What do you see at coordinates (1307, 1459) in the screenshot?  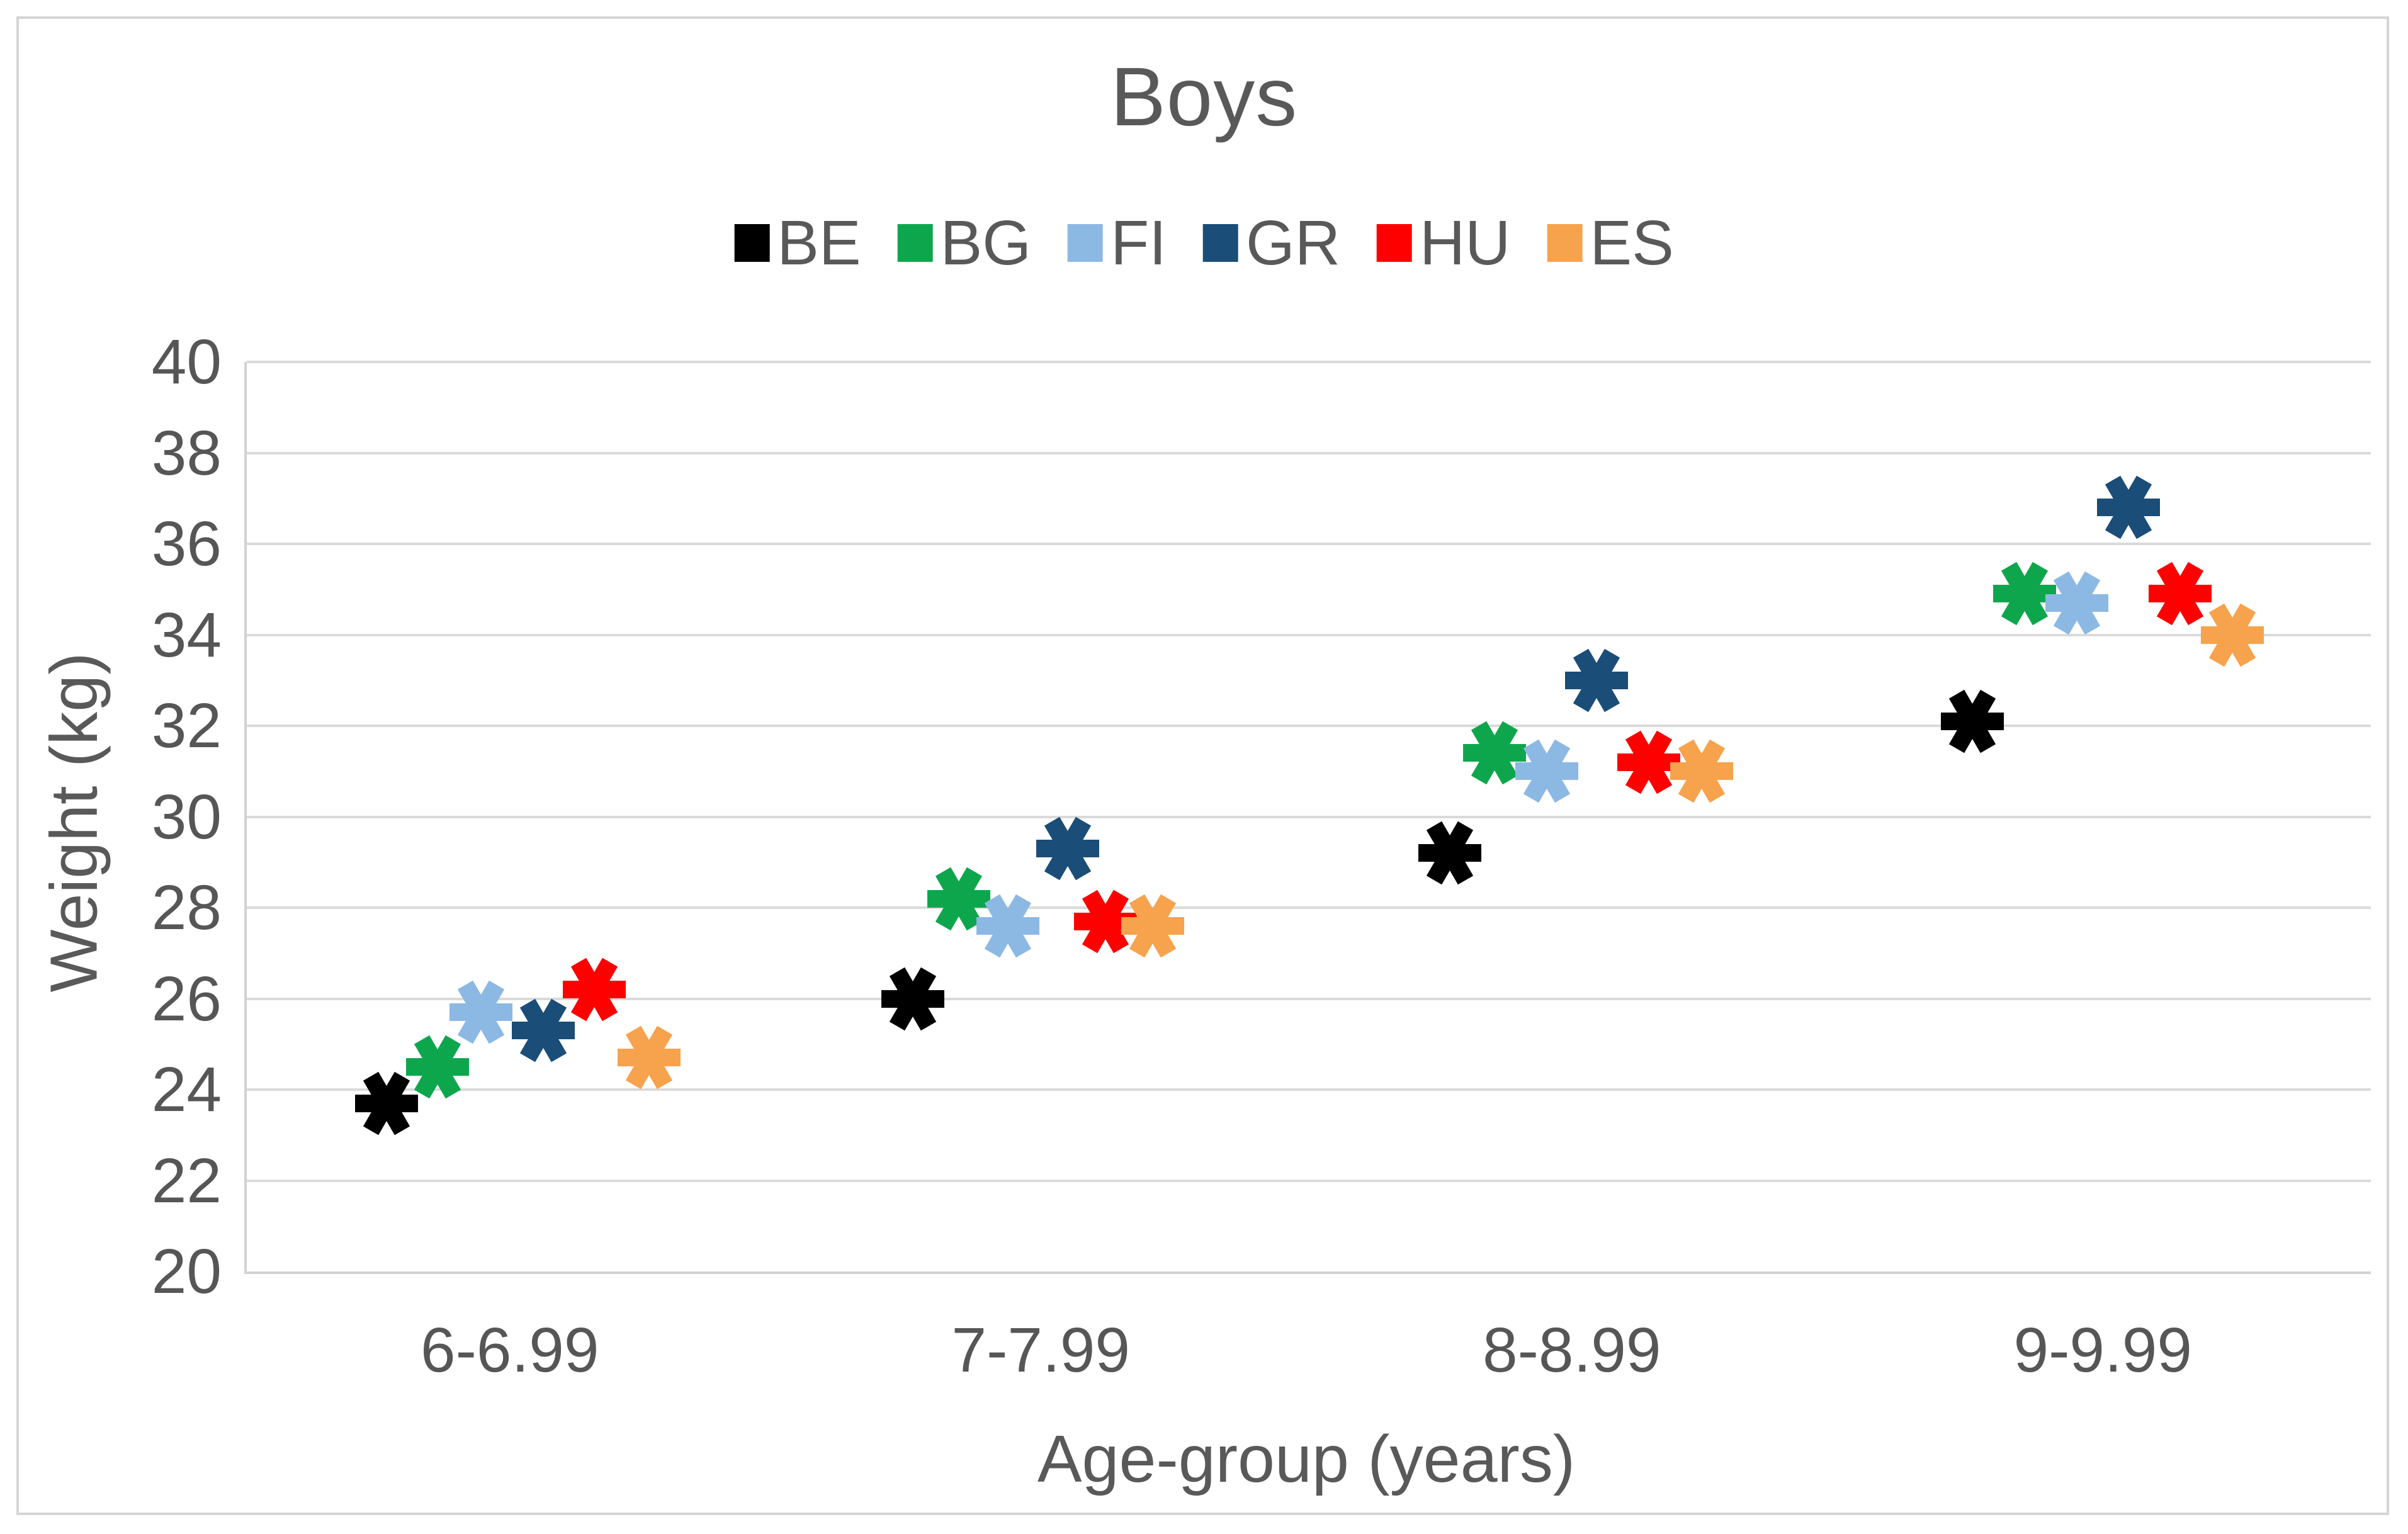 I see `x-axis-title: Age-group (years)` at bounding box center [1307, 1459].